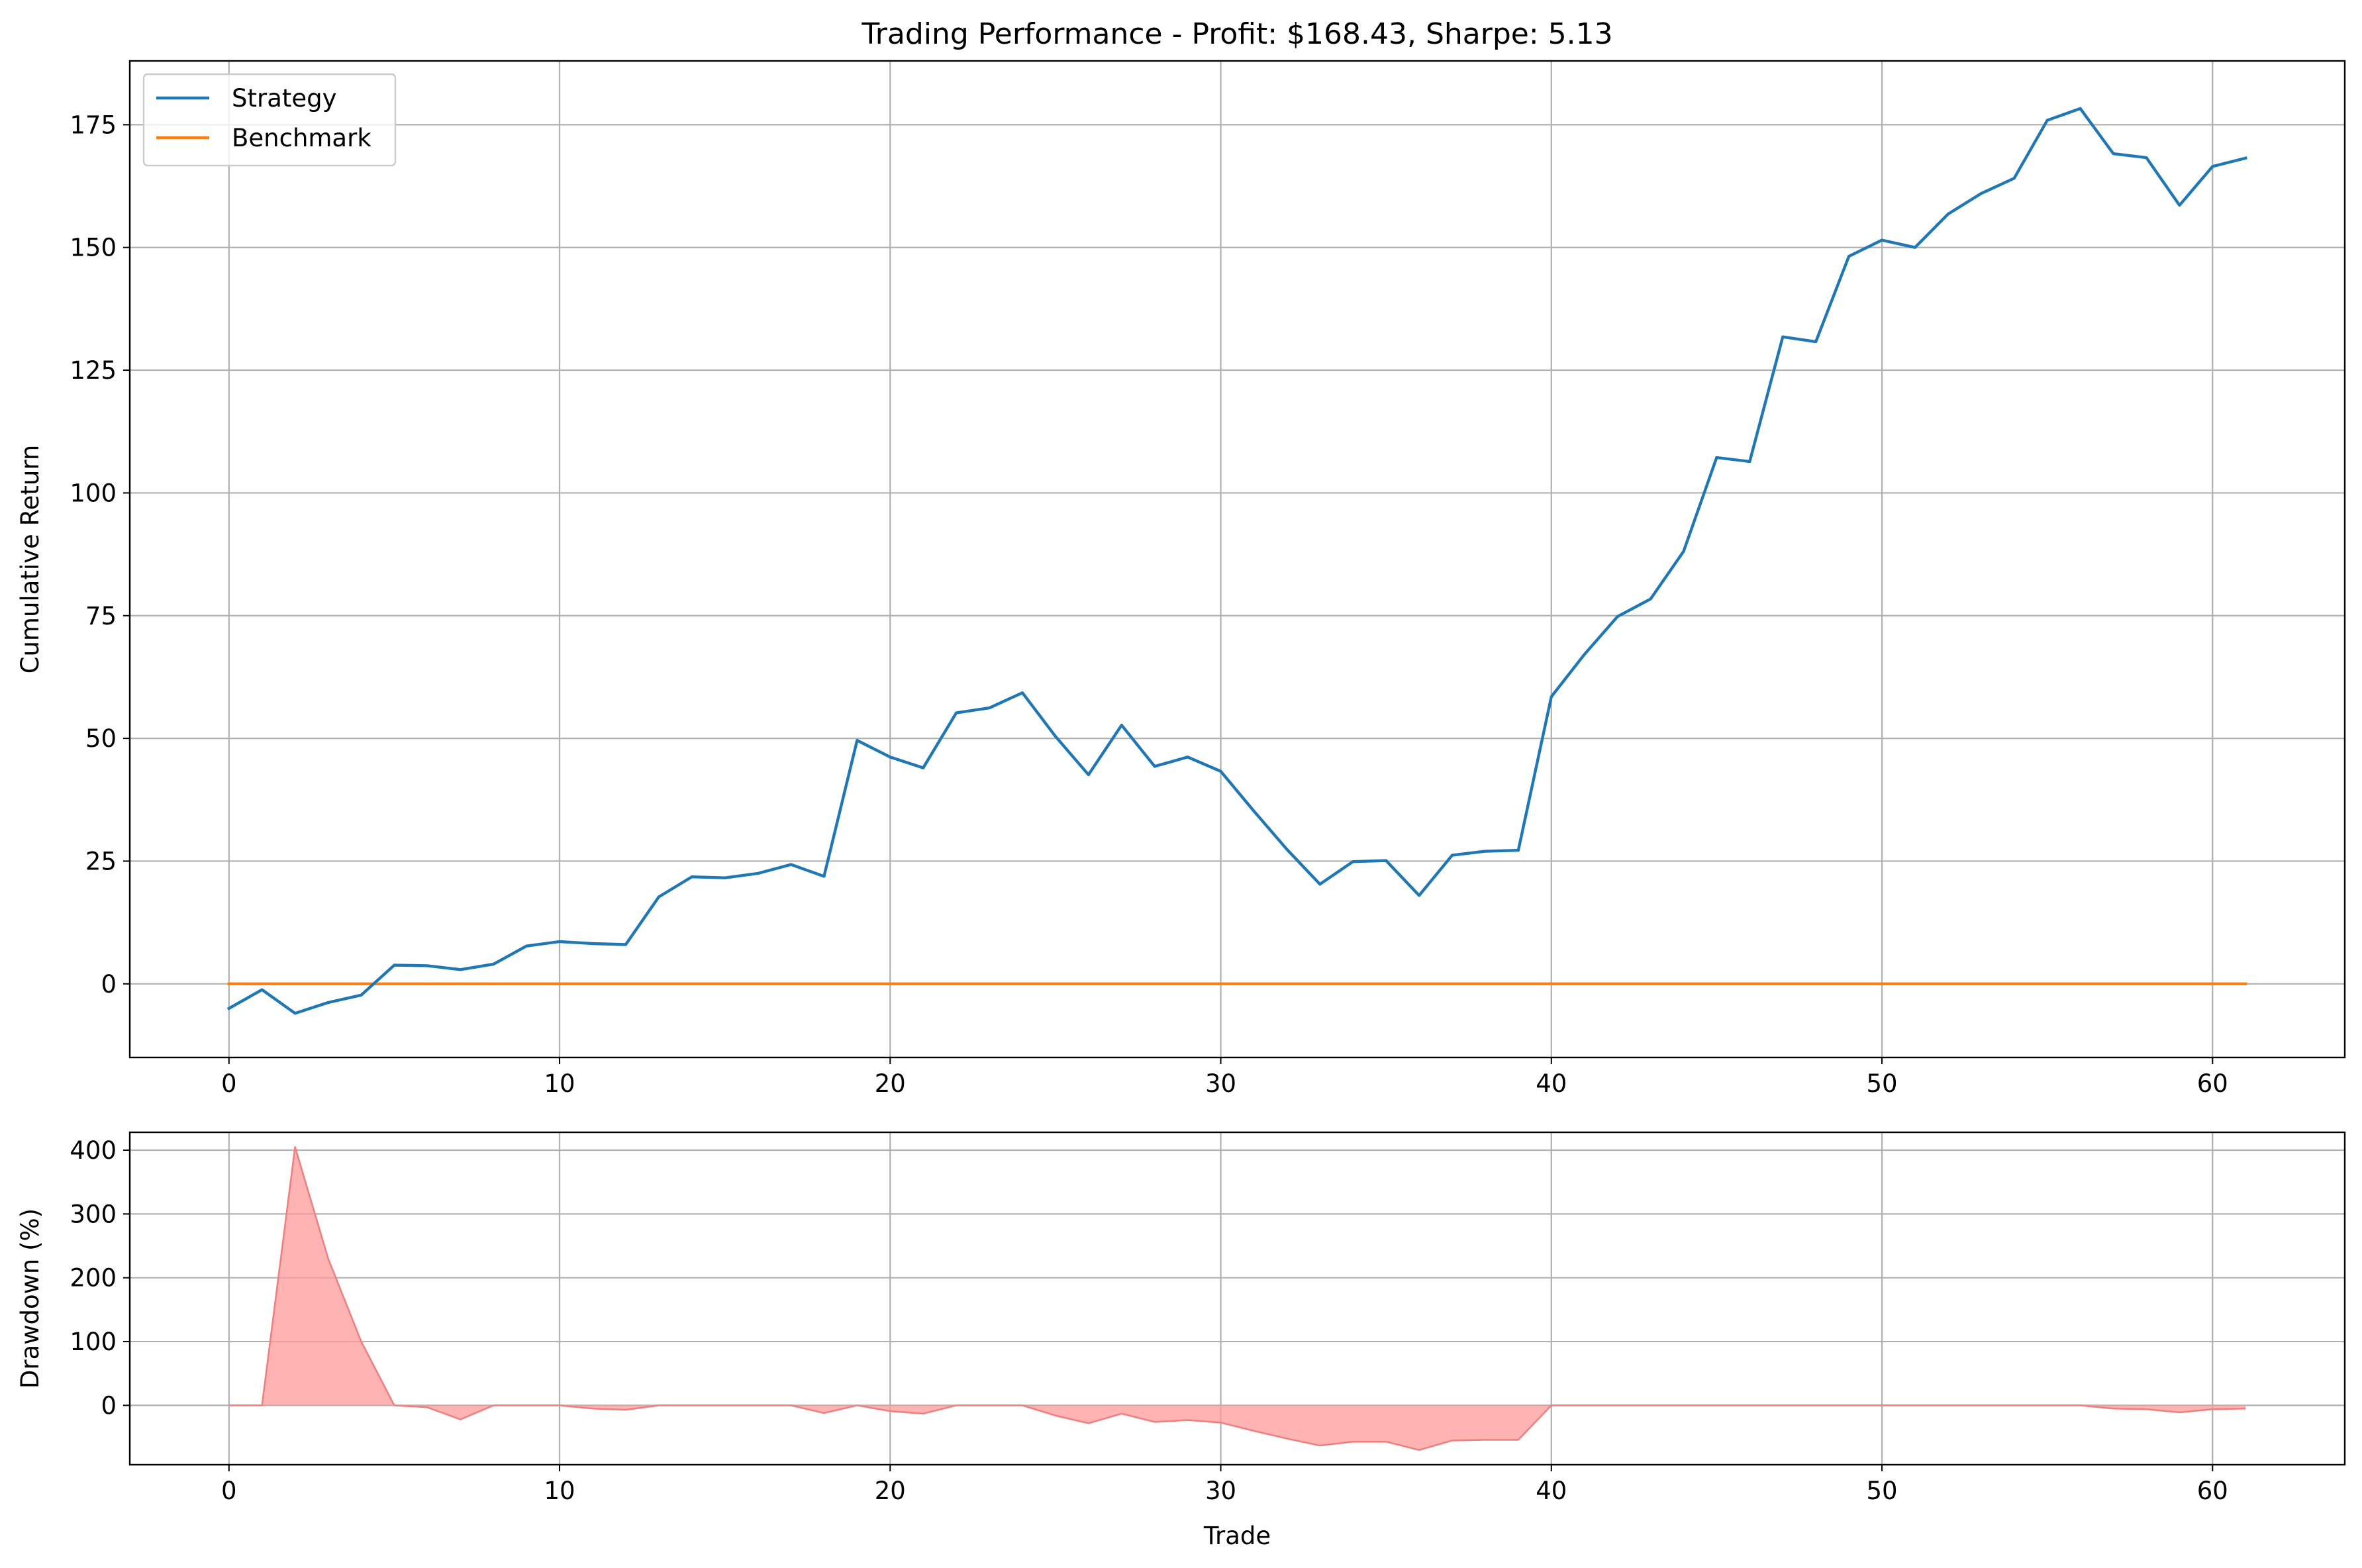 Image resolution: width=2362 pixels, height=1568 pixels. Describe the element at coordinates (93, 1214) in the screenshot. I see `bot-y-tick-label: 300` at that location.